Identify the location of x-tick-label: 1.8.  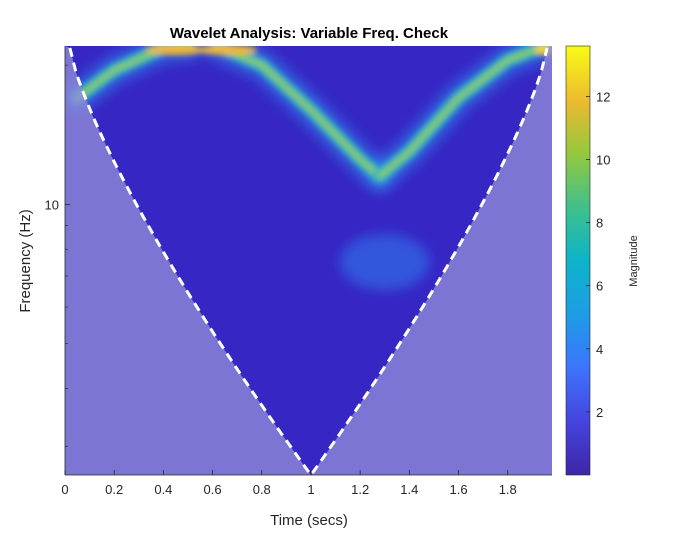
(508, 489).